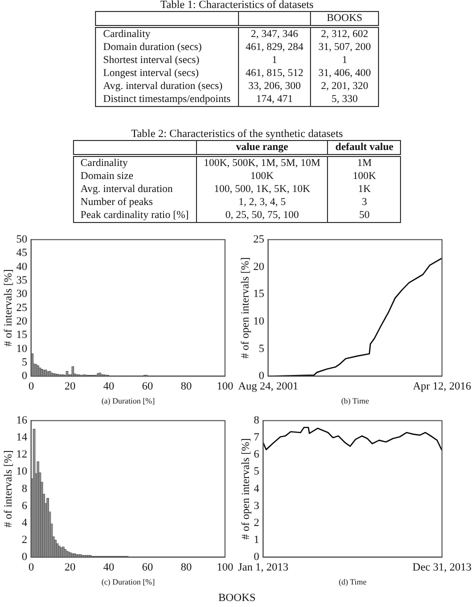 The image size is (474, 607). I want to click on text: 5, 330, so click(344, 99).